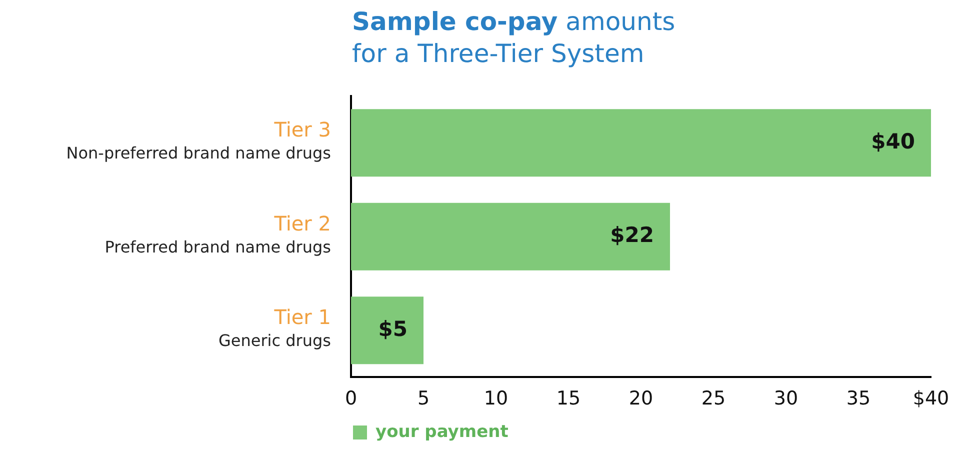  What do you see at coordinates (442, 432) in the screenshot?
I see `legend-label: your payment` at bounding box center [442, 432].